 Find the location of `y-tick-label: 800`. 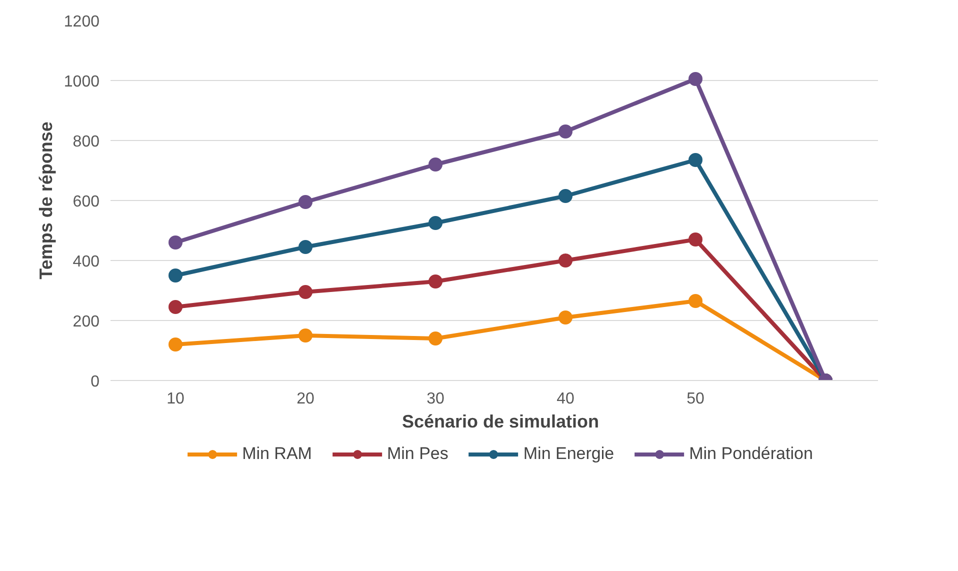

y-tick-label: 800 is located at coordinates (86, 142).